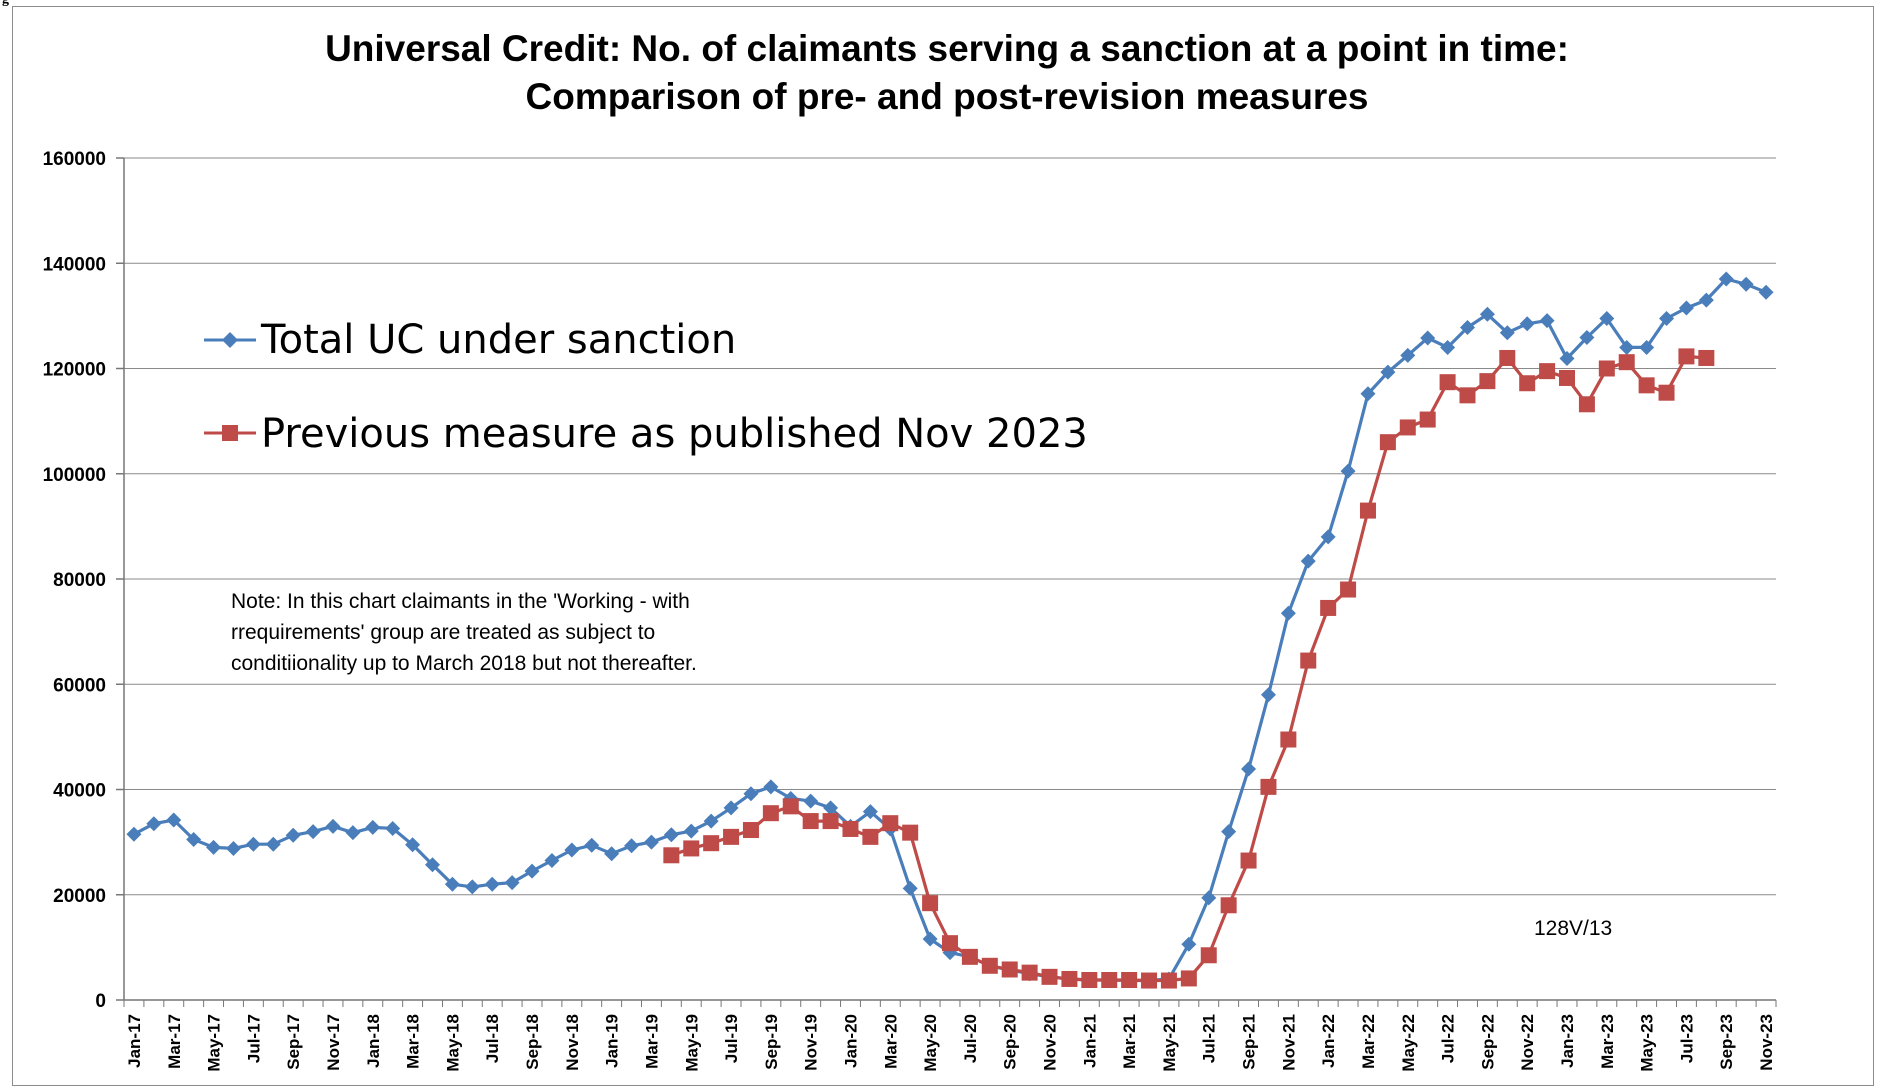  Describe the element at coordinates (532, 1042) in the screenshot. I see `x-tick-label: Sep-18` at that location.